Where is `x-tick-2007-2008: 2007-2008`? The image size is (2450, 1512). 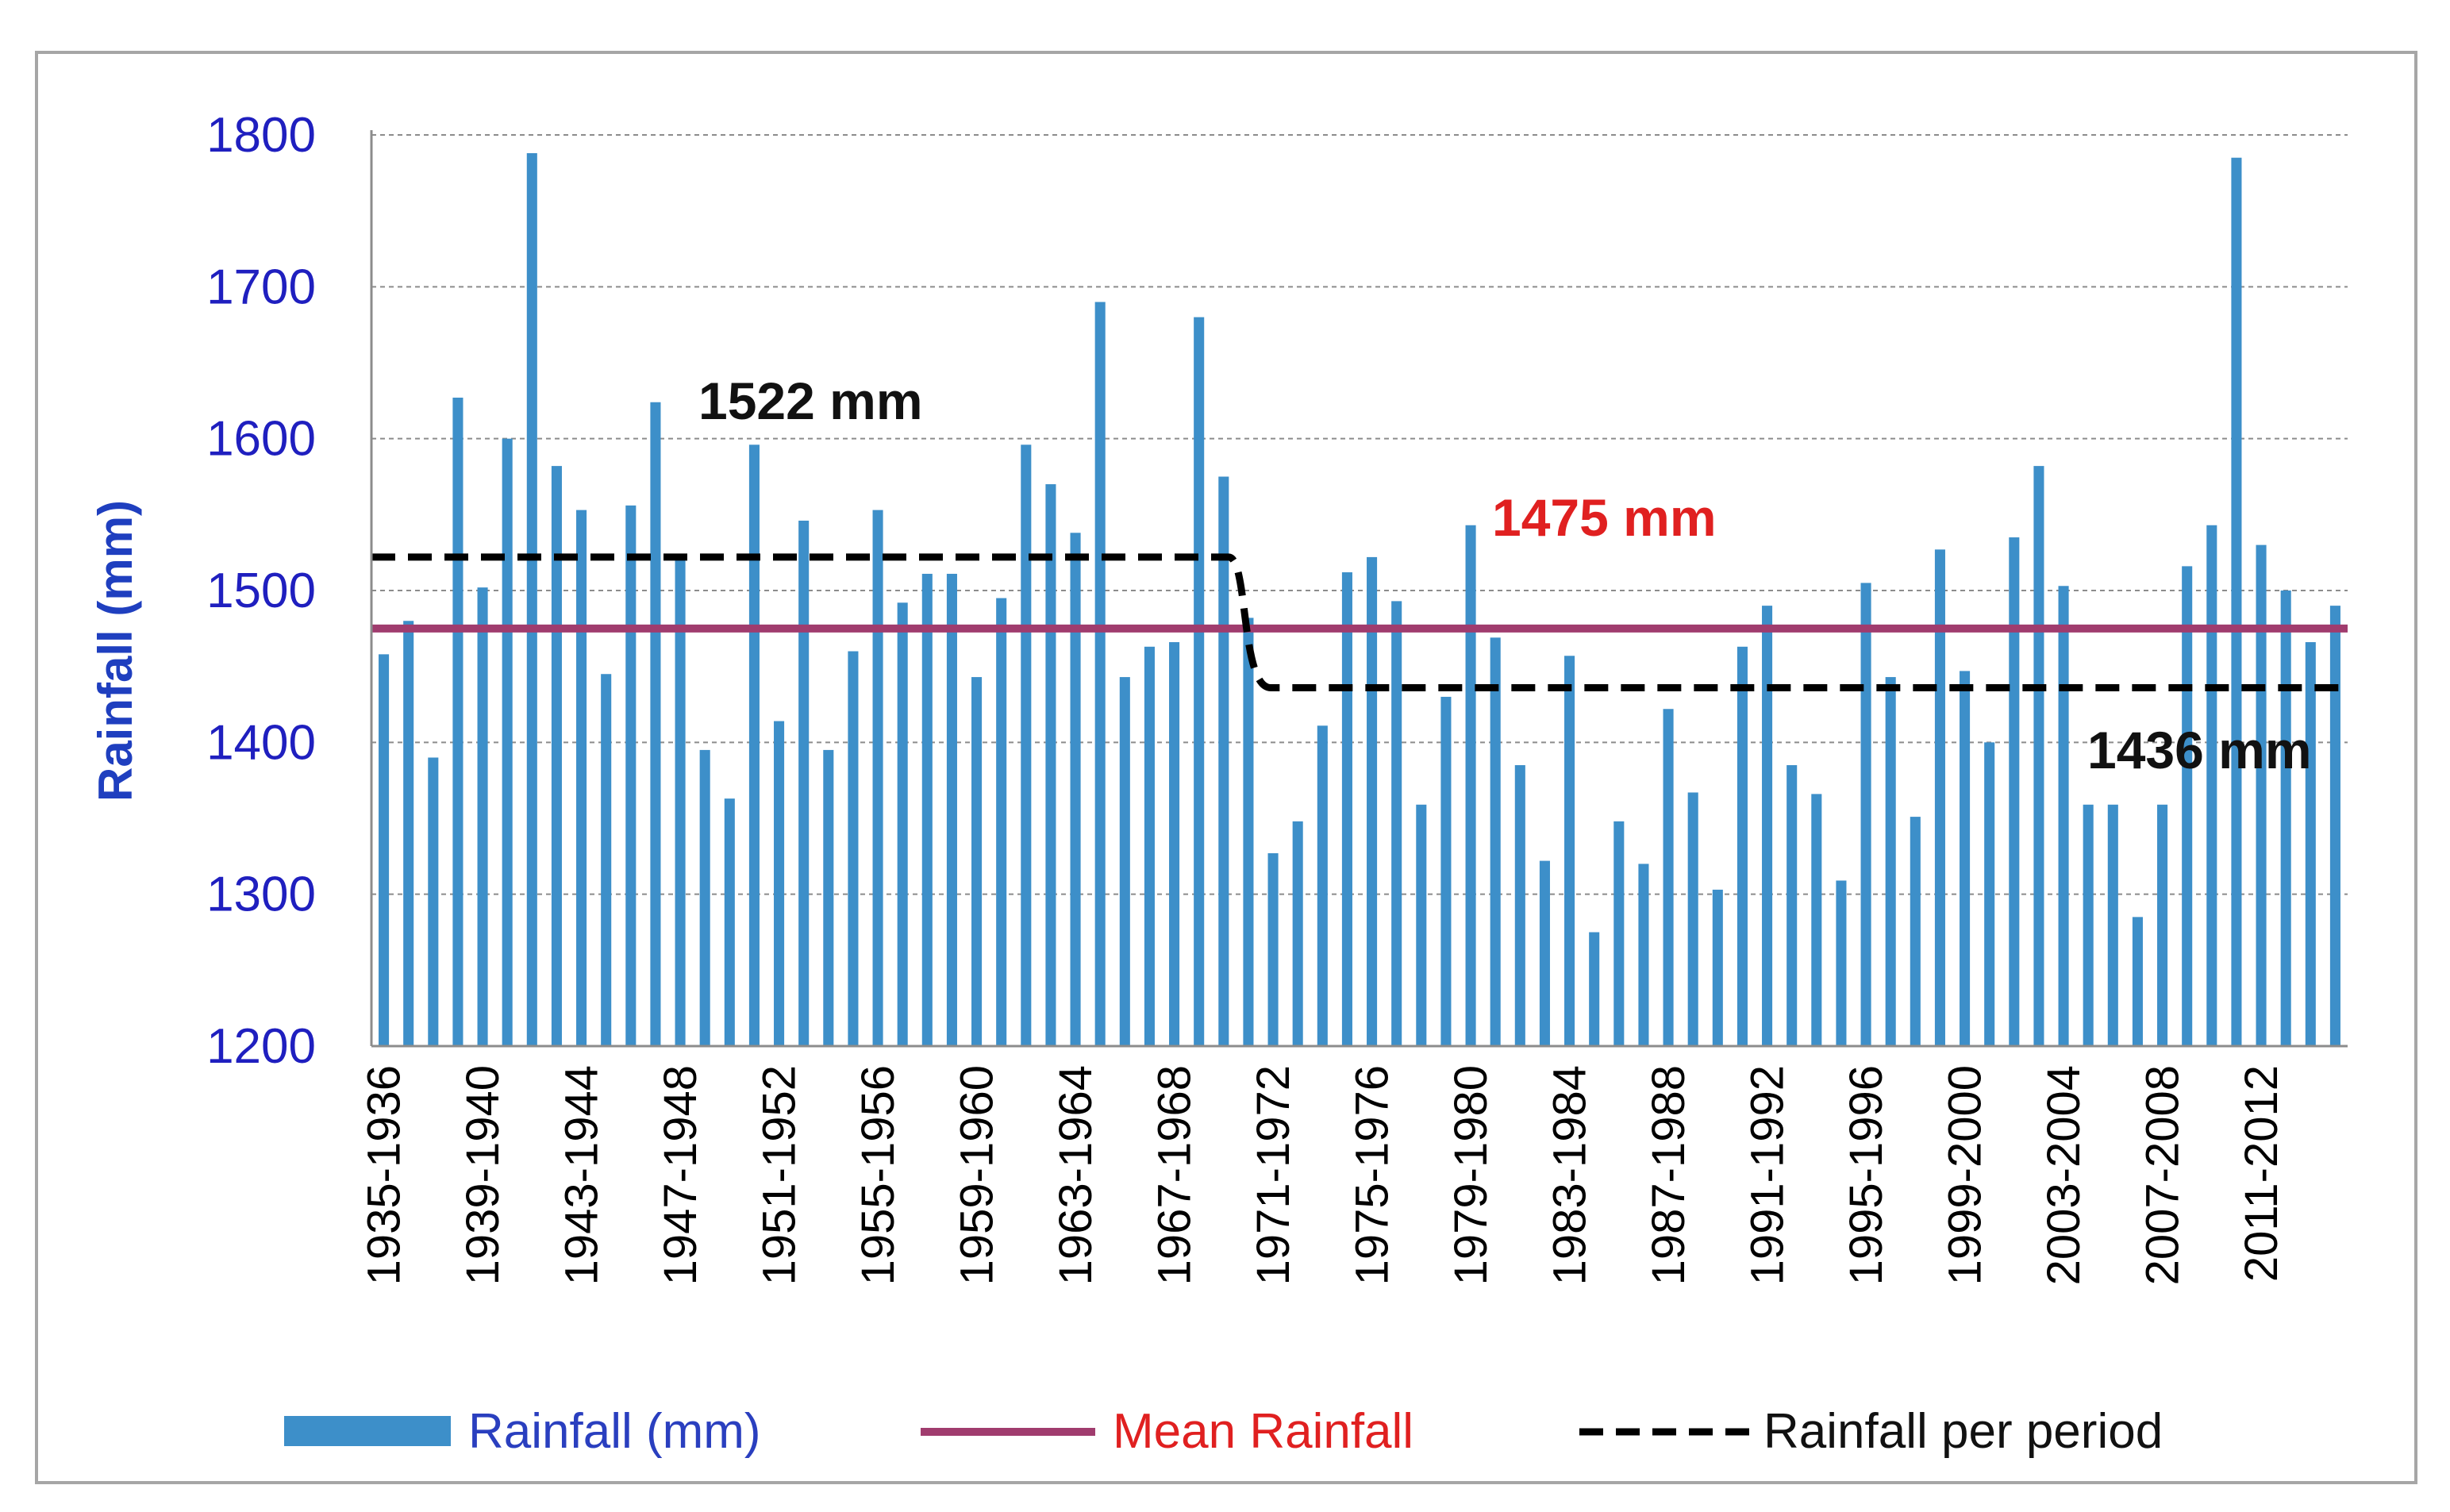
x-tick-2007-2008: 2007-2008 is located at coordinates (2163, 1175).